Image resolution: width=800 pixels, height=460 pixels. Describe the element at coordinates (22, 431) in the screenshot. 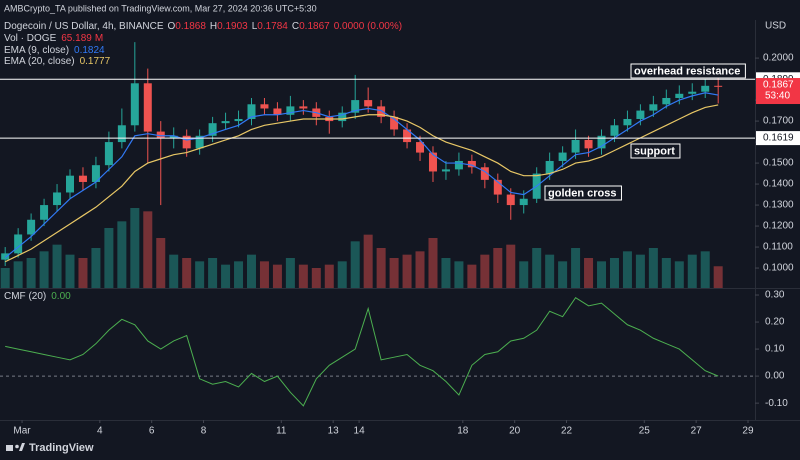

I see `x-tick-label: Mar` at that location.